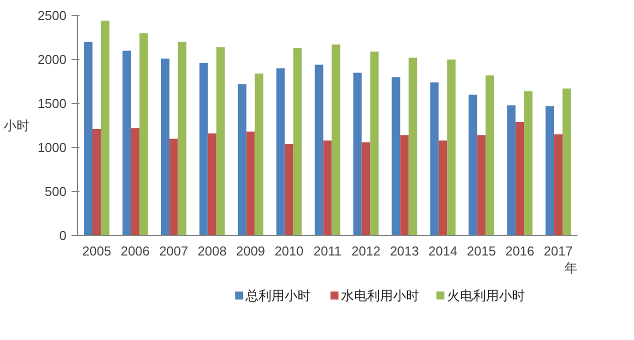 Image resolution: width=634 pixels, height=340 pixels. What do you see at coordinates (17, 125) in the screenshot?
I see `y-axis-title: 小时` at bounding box center [17, 125].